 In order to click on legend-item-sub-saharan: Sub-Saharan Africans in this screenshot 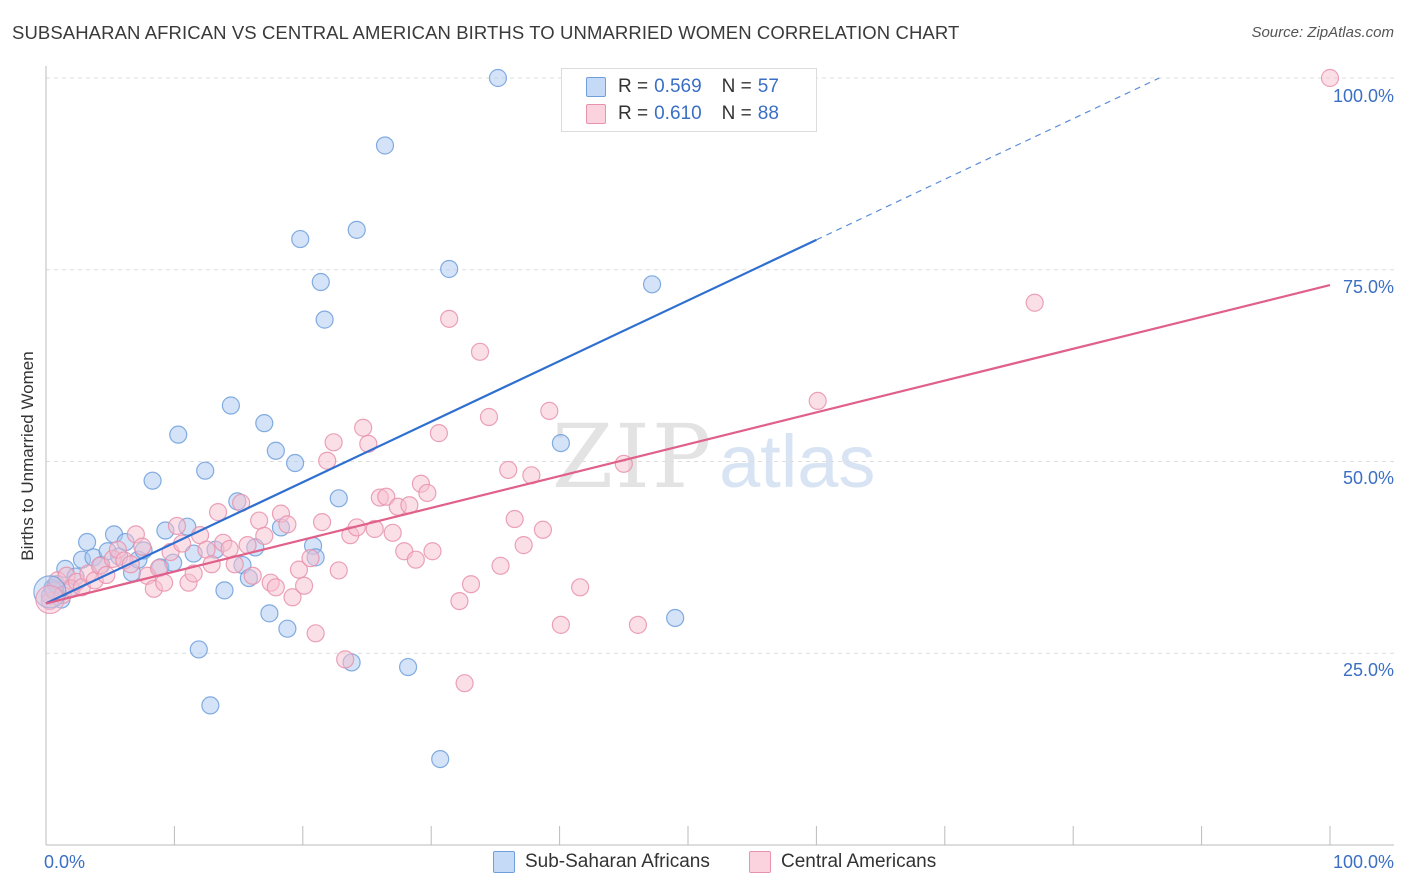, I will do `click(601, 862)`.